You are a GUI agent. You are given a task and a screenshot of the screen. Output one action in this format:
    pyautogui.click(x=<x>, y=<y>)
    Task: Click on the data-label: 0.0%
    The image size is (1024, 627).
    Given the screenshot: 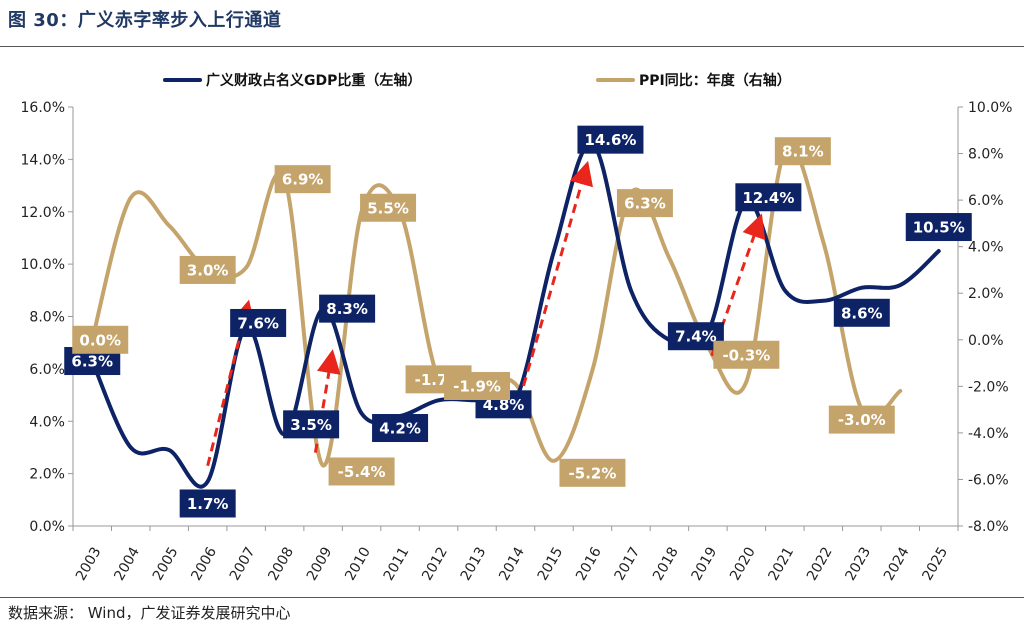 What is the action you would take?
    pyautogui.click(x=100, y=340)
    